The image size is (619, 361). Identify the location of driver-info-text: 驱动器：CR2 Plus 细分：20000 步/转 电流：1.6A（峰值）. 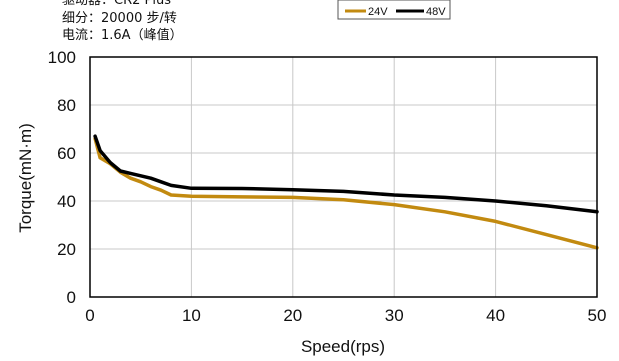
(122, 21).